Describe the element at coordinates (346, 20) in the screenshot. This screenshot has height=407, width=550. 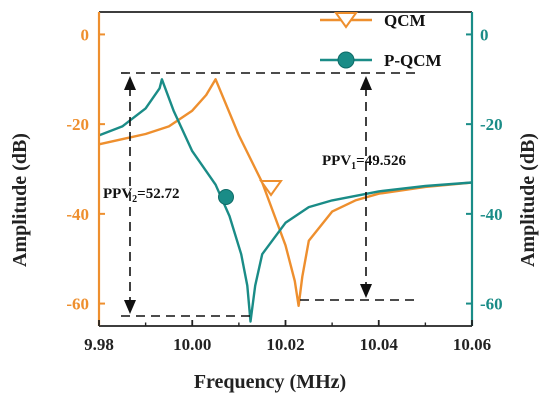
I see `legend-marker-qcm` at that location.